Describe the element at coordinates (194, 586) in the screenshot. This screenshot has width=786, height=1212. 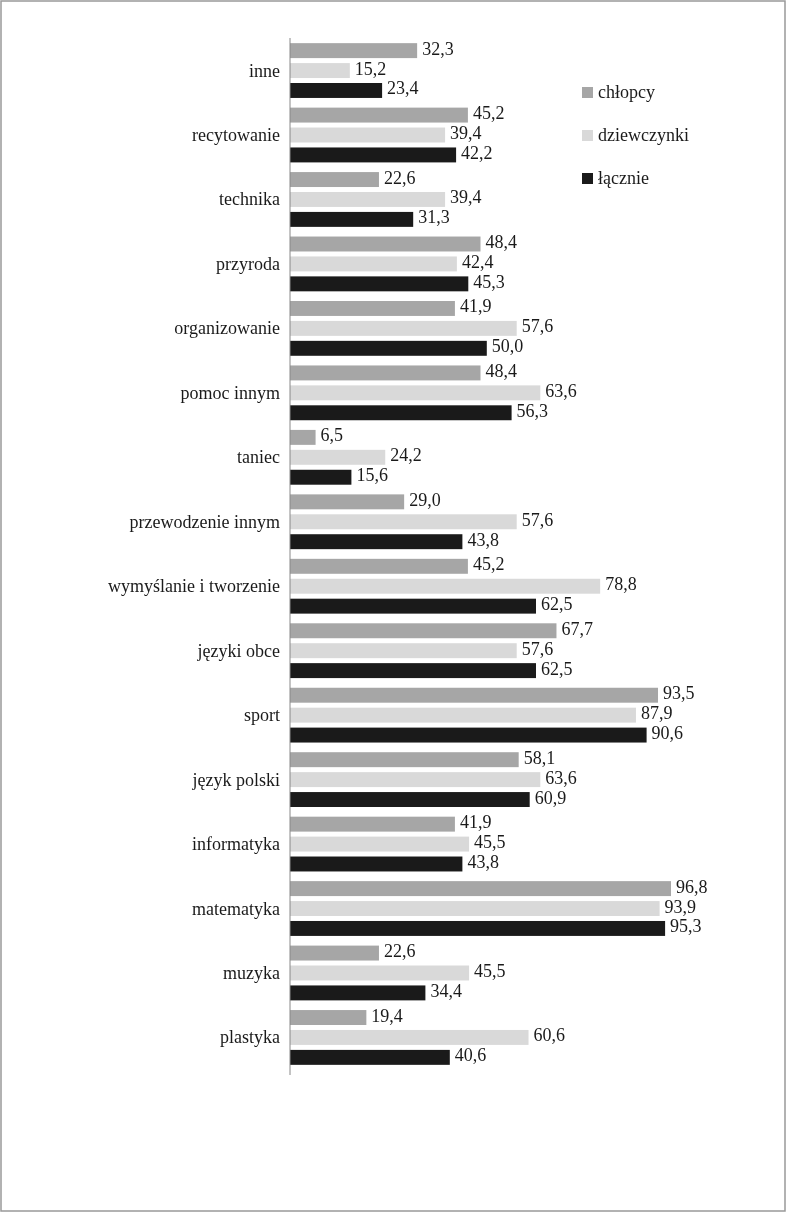
I see `y-tick-label: wymyślanie i tworzenie` at that location.